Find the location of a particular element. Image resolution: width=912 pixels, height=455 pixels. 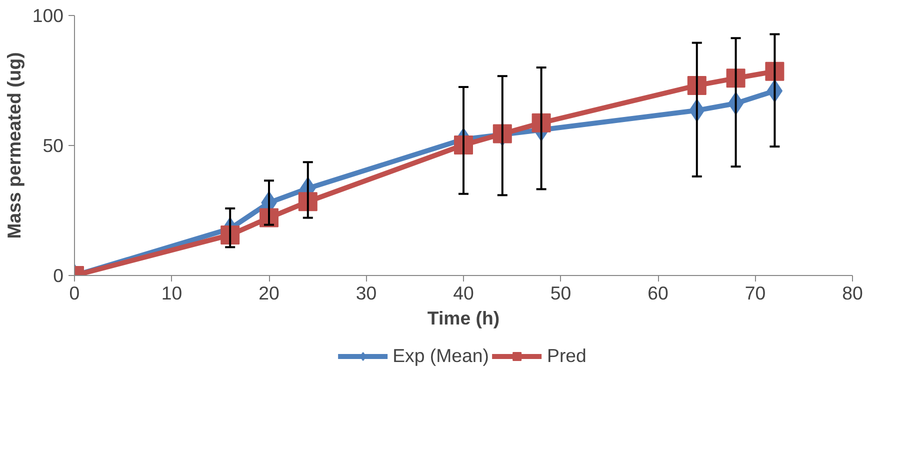

x-axis-title: Time (h) is located at coordinates (463, 318).